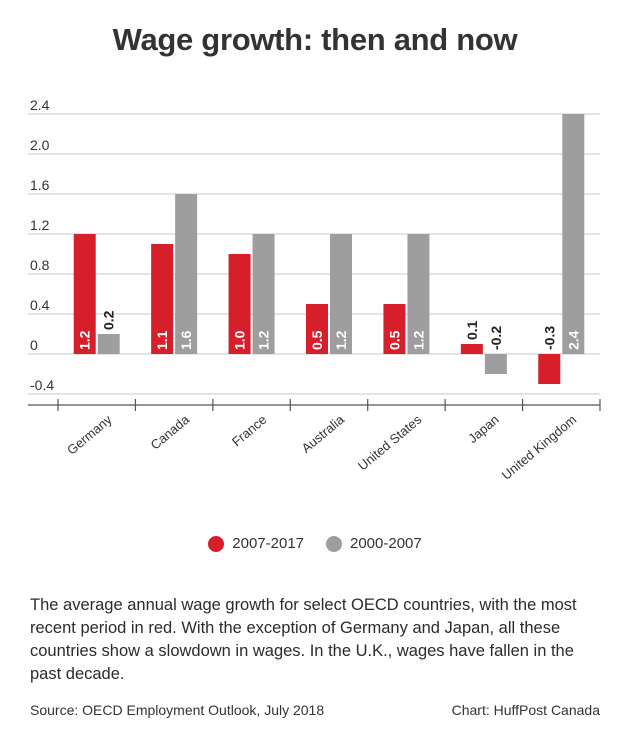  Describe the element at coordinates (549, 338) in the screenshot. I see `value-label: -0.3` at that location.